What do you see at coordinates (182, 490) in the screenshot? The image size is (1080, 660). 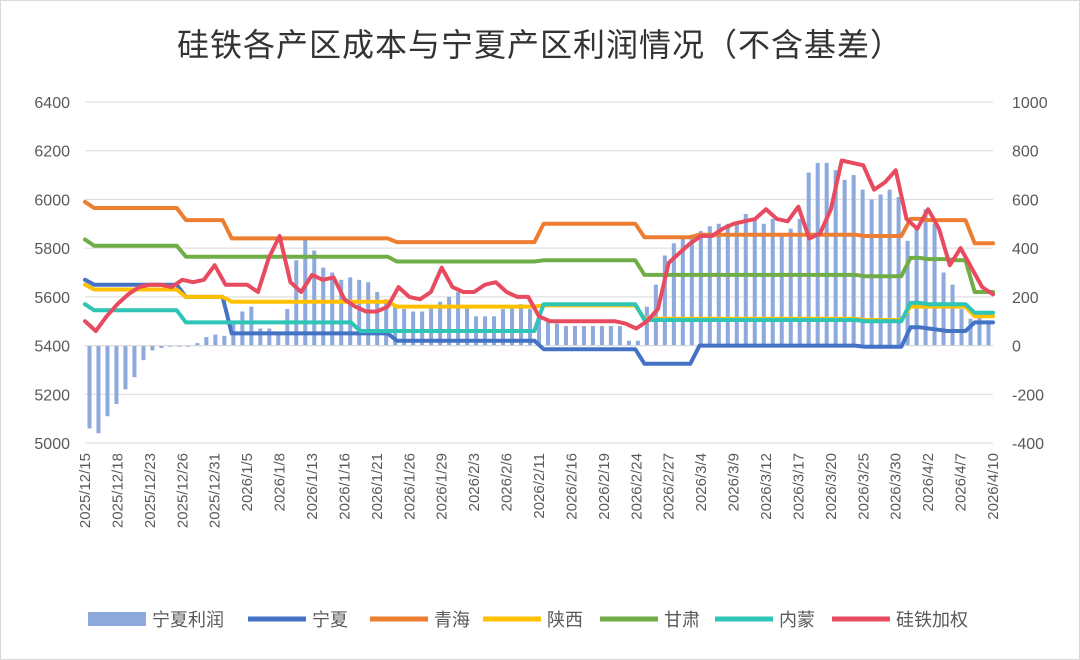 I see `x-tick-label: 2025/12/26` at bounding box center [182, 490].